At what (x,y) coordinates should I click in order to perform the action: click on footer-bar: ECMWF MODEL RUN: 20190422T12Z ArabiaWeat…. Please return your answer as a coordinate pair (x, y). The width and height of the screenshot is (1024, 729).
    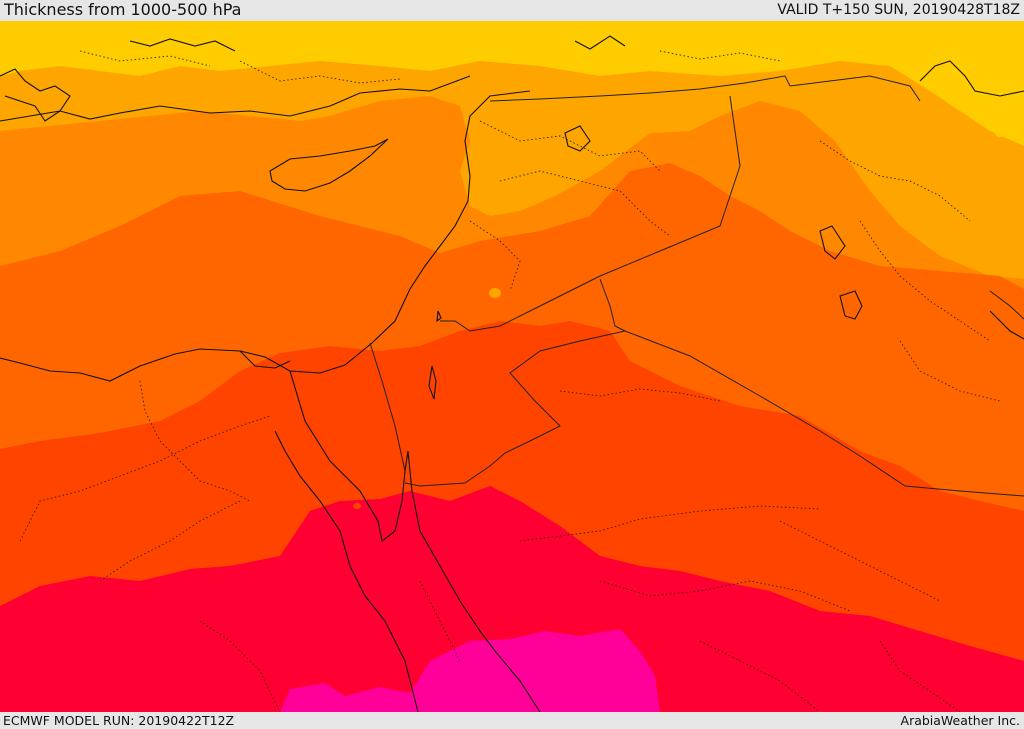
    Looking at the image, I should click on (512, 720).